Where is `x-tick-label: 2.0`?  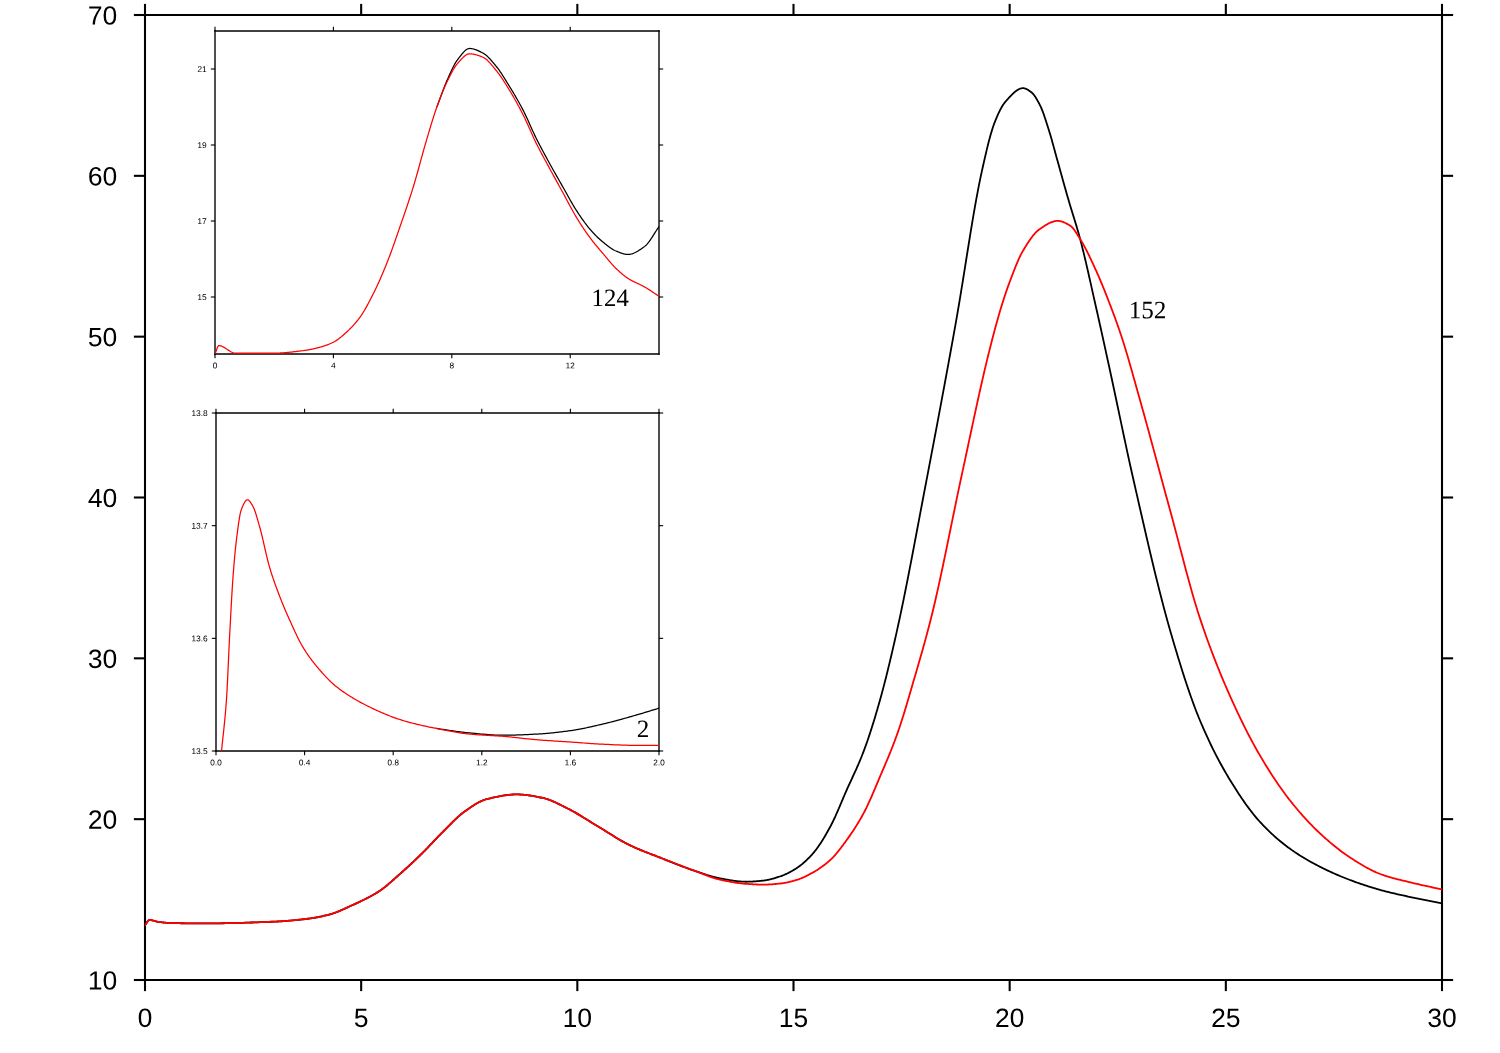 x-tick-label: 2.0 is located at coordinates (659, 762).